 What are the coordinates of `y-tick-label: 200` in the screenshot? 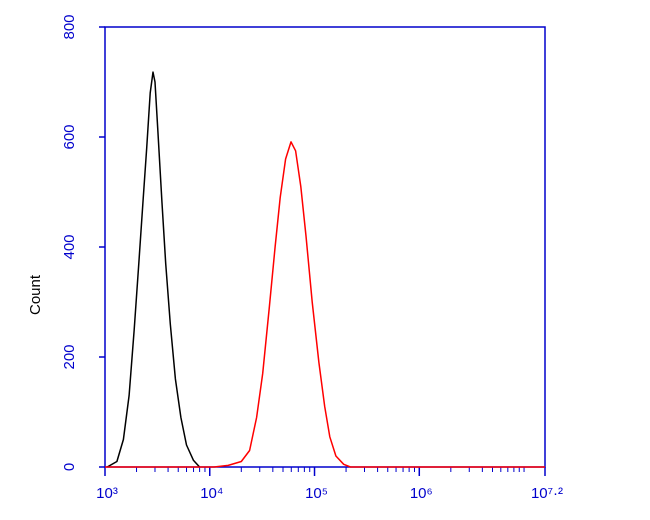 It's located at (69, 356).